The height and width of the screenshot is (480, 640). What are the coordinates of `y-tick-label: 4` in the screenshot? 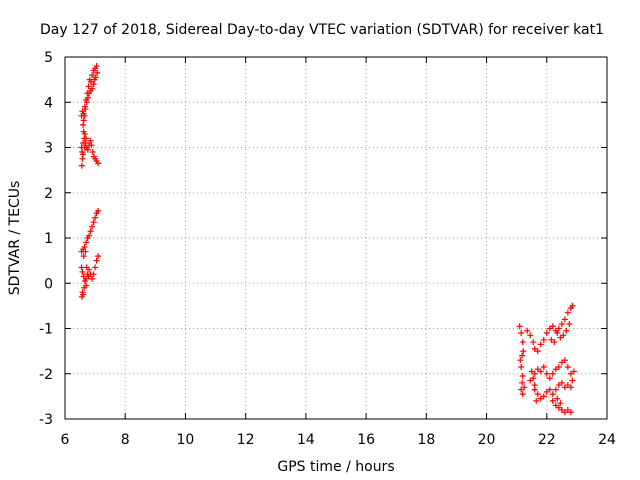 It's located at (48, 103).